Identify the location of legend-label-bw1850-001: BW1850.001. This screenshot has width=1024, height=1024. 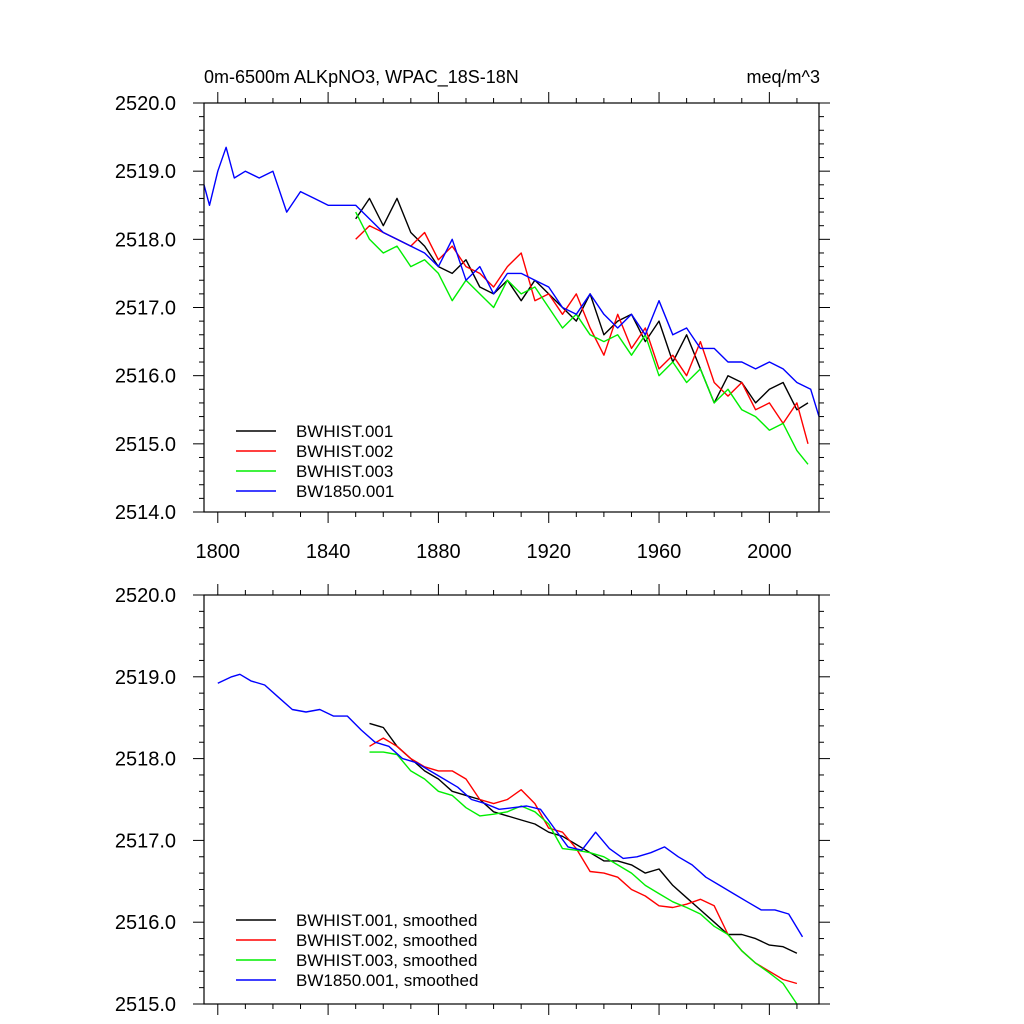
(345, 491).